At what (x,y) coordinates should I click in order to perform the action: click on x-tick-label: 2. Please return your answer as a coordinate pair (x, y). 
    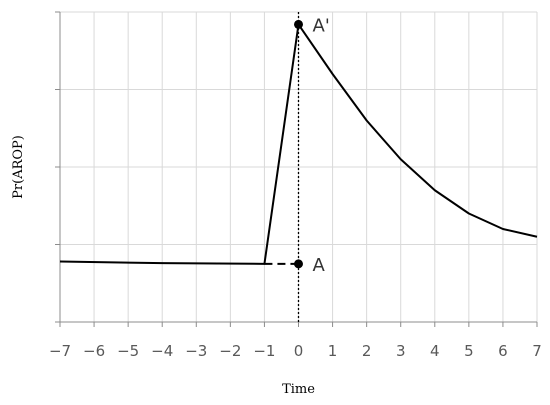
    Looking at the image, I should click on (367, 351).